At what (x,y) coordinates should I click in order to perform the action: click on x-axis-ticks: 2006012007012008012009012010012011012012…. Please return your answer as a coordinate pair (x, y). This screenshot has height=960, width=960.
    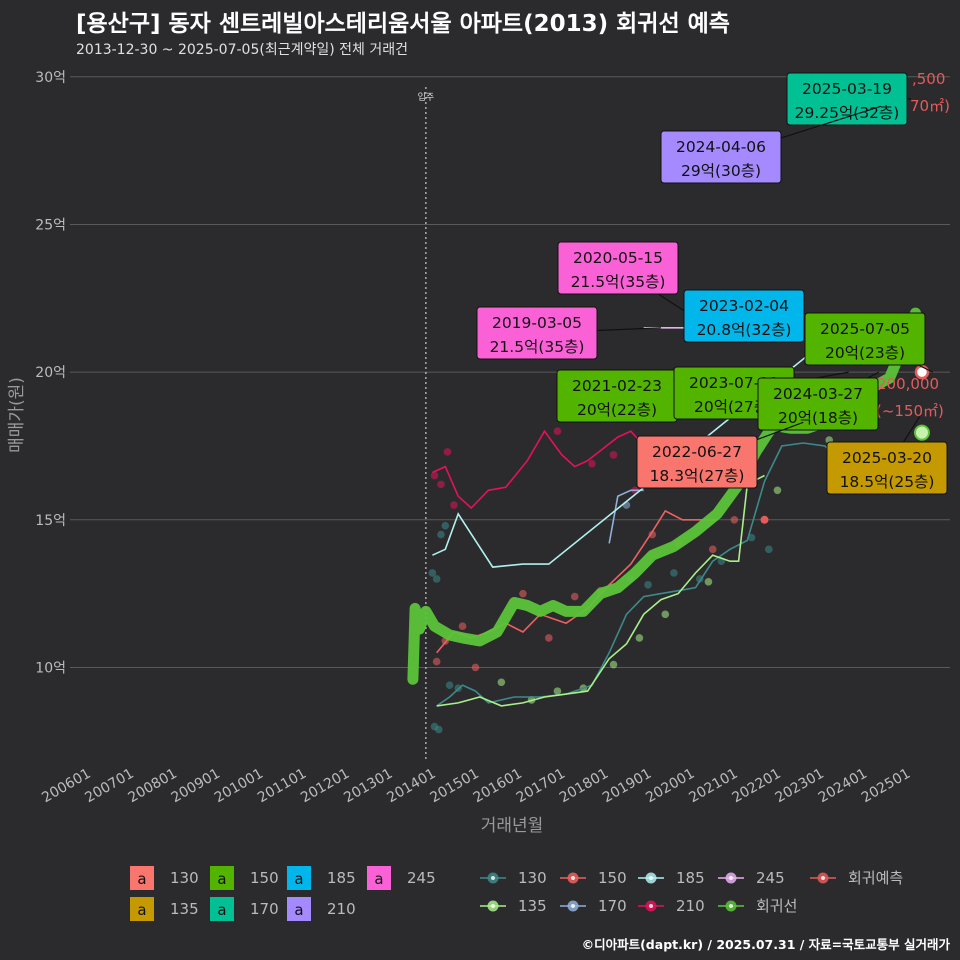
    Looking at the image, I should click on (476, 786).